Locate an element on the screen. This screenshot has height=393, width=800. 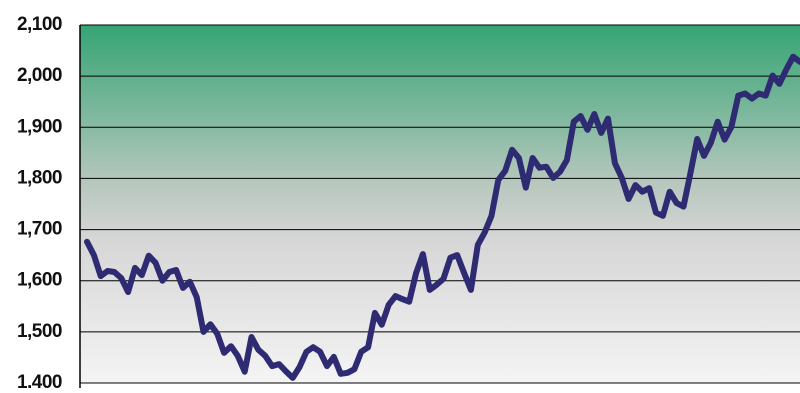
y-tick-label: 1,900 is located at coordinates (39, 126).